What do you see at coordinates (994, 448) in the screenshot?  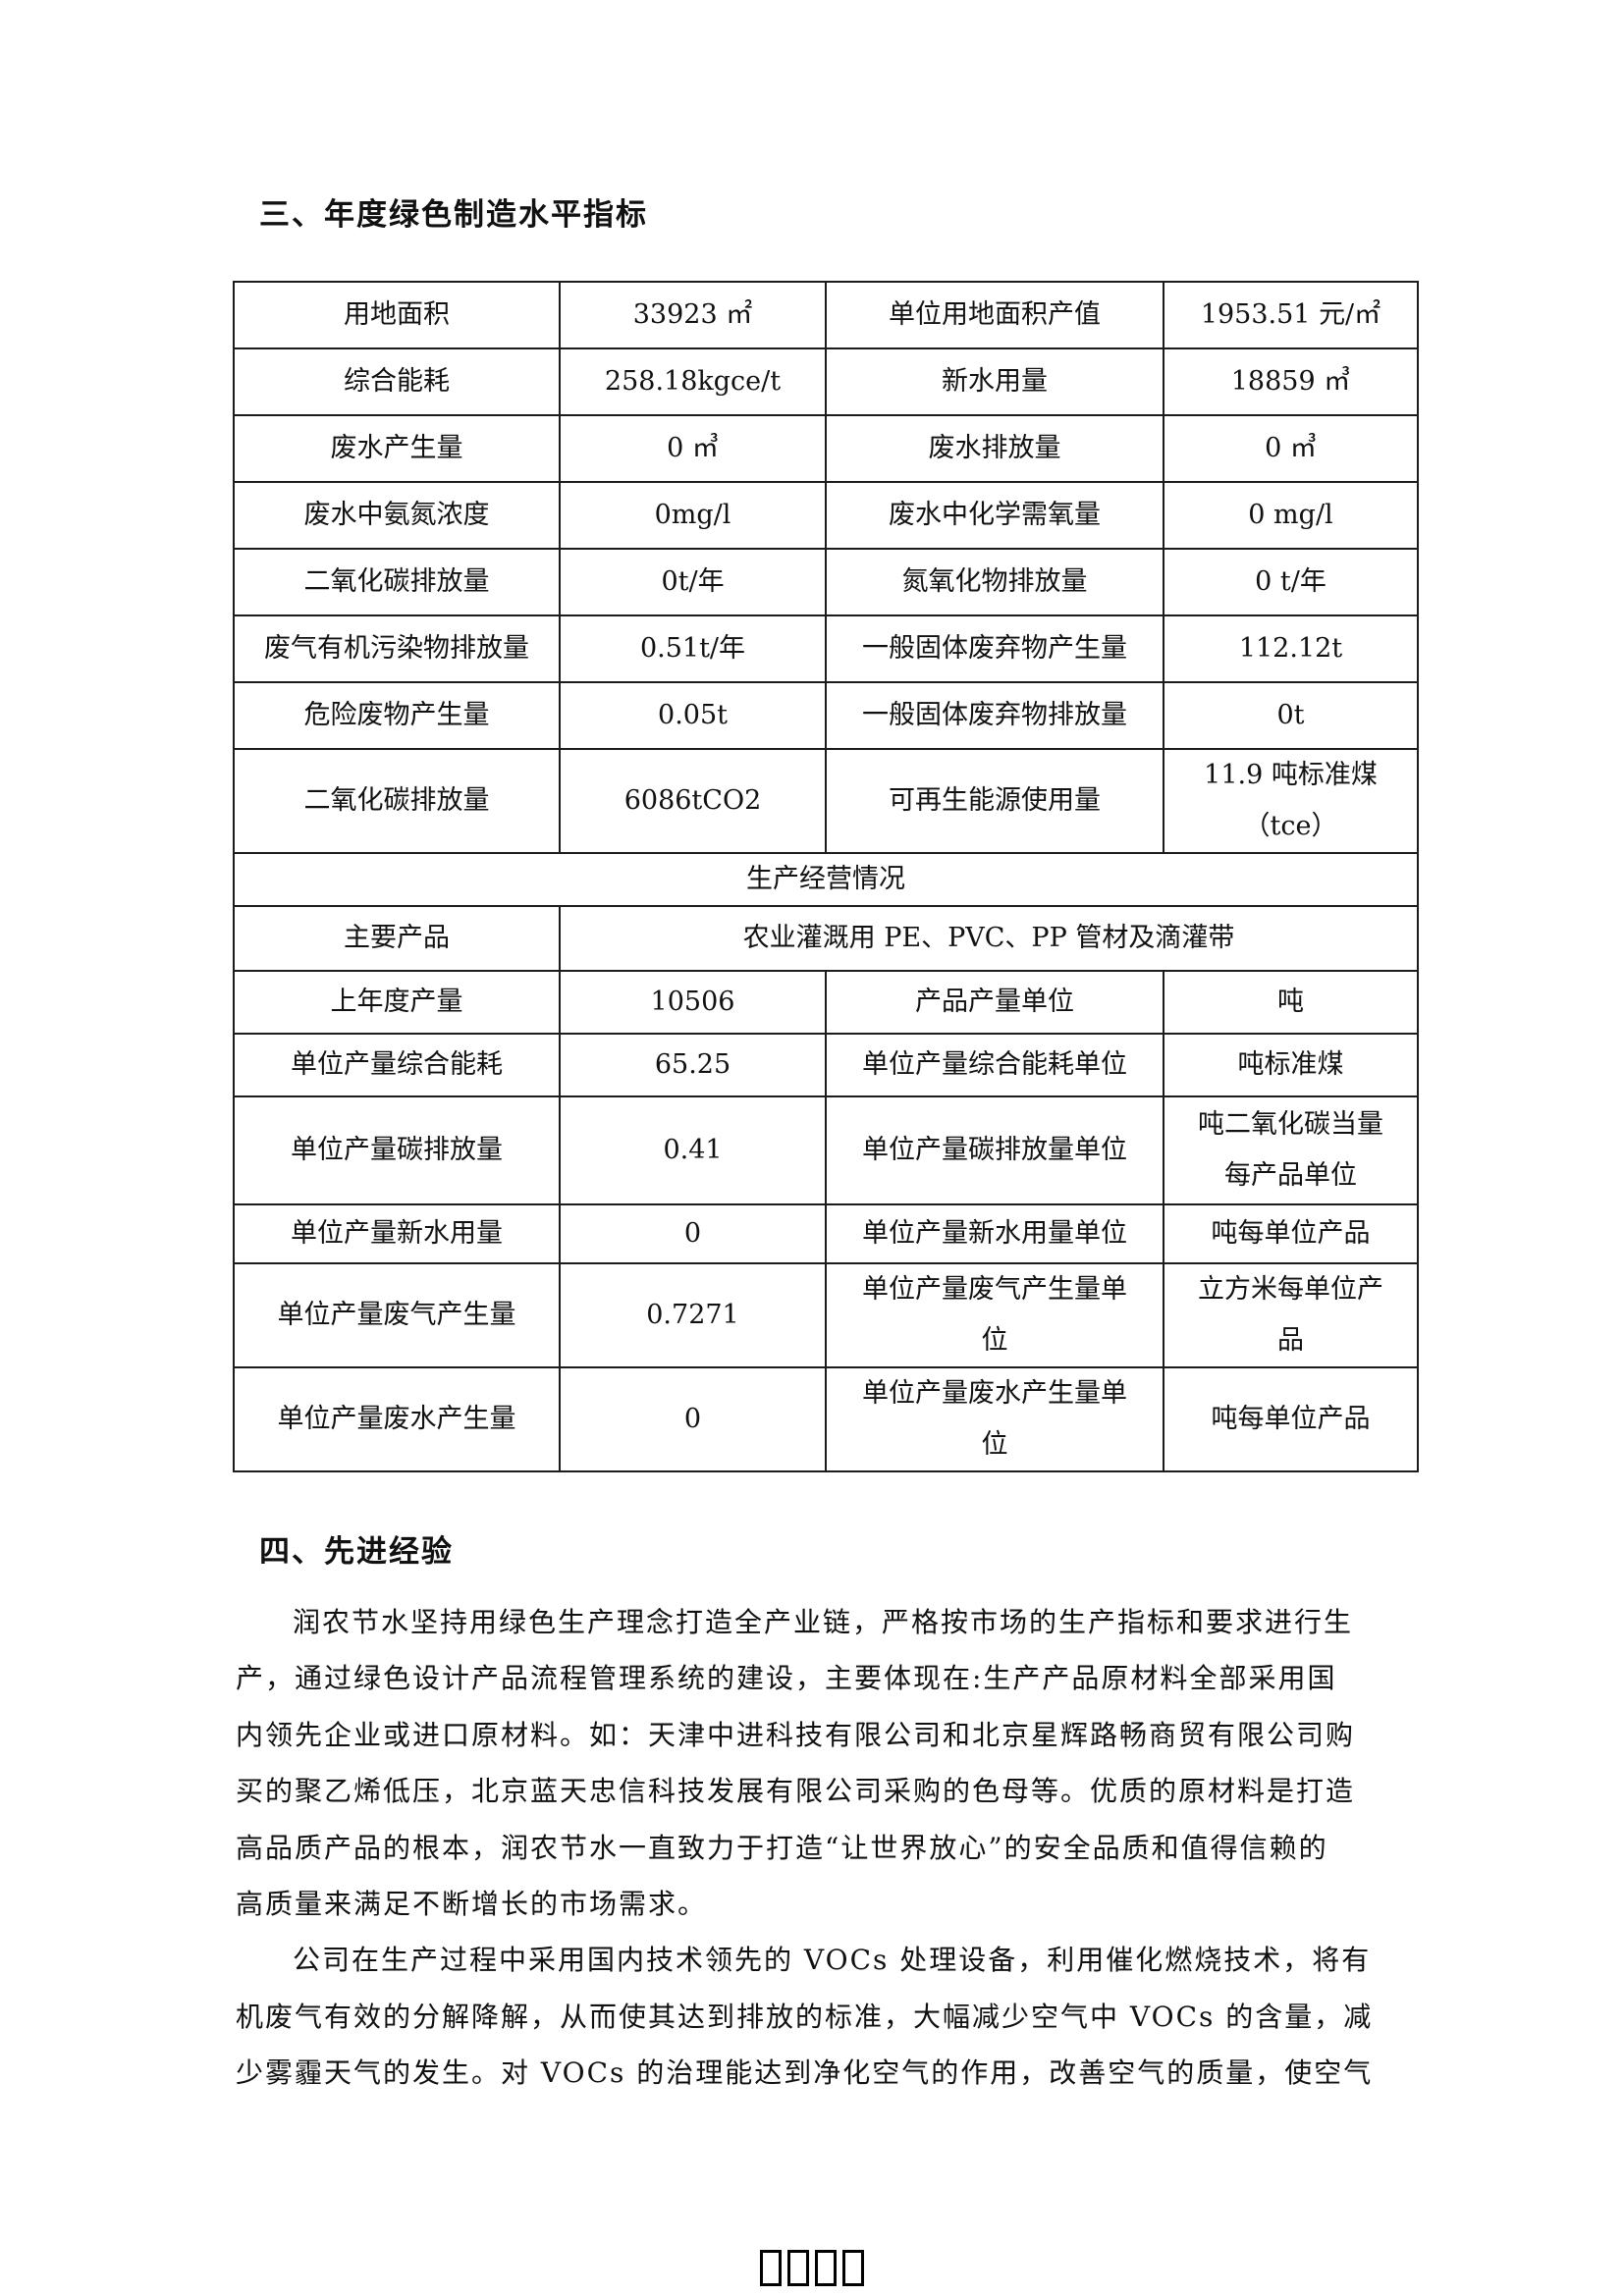 I see `table-label-cell: 废水排放量` at bounding box center [994, 448].